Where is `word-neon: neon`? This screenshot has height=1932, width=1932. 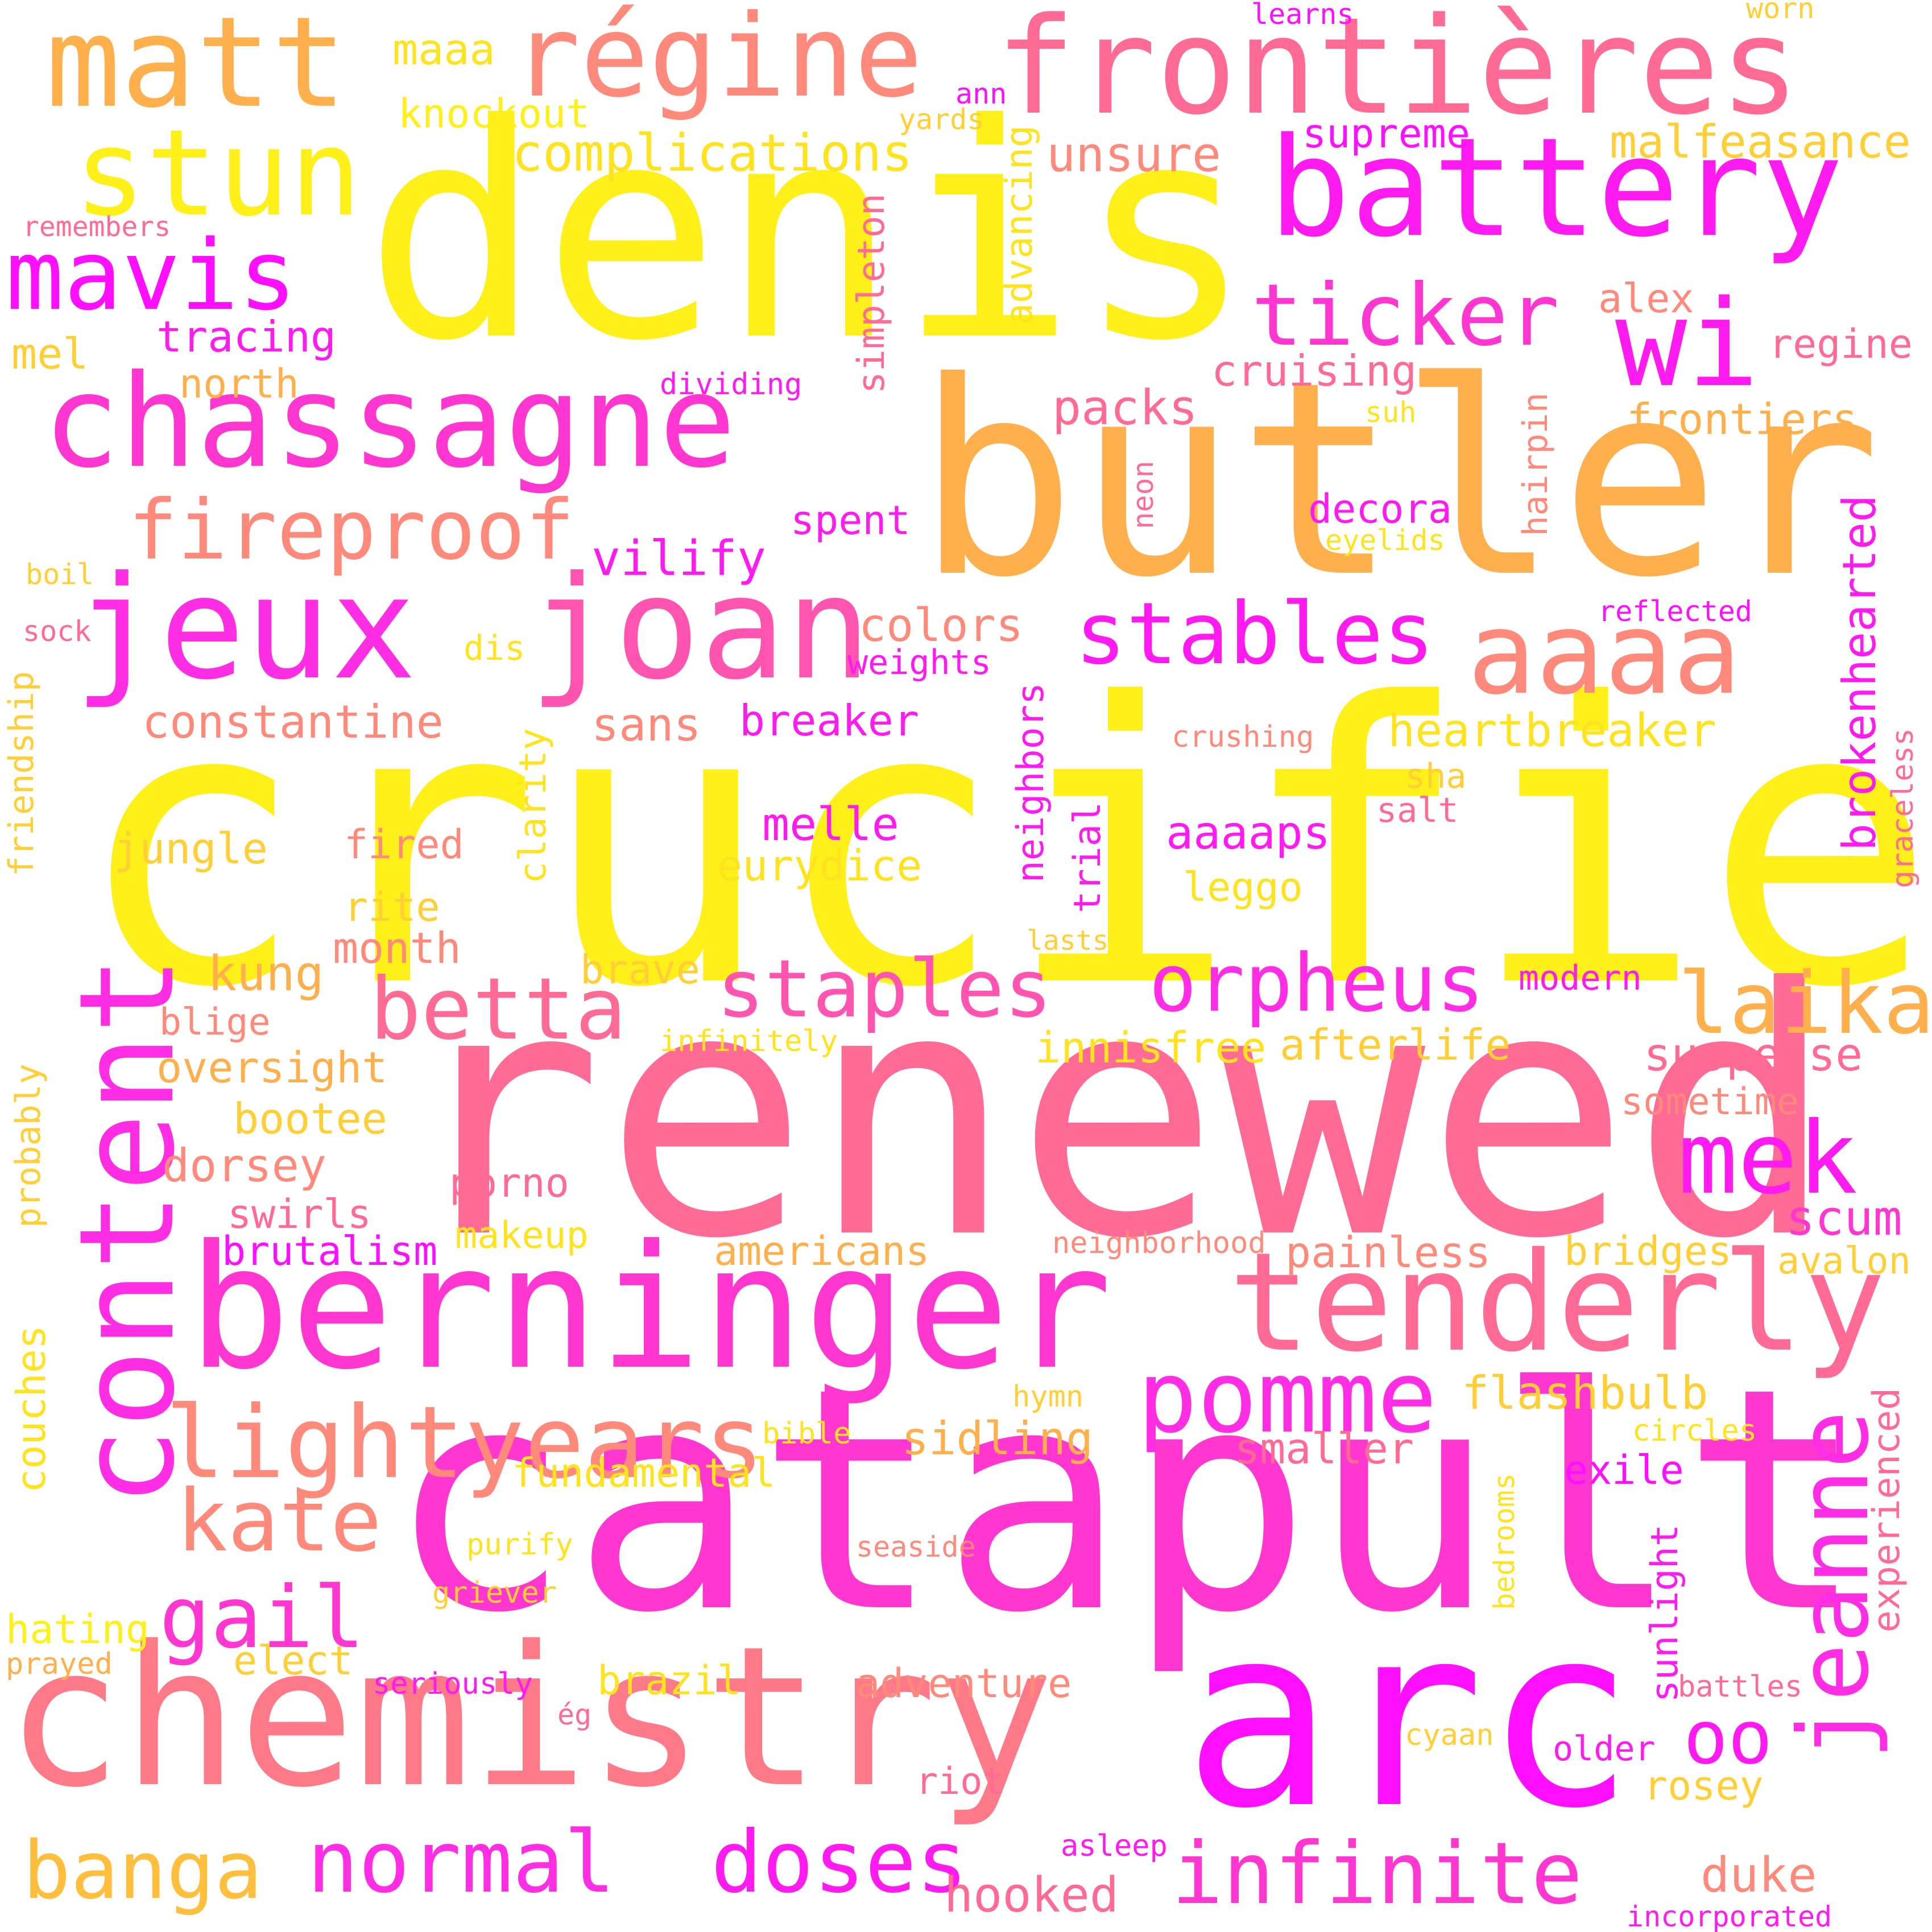 word-neon: neon is located at coordinates (1143, 495).